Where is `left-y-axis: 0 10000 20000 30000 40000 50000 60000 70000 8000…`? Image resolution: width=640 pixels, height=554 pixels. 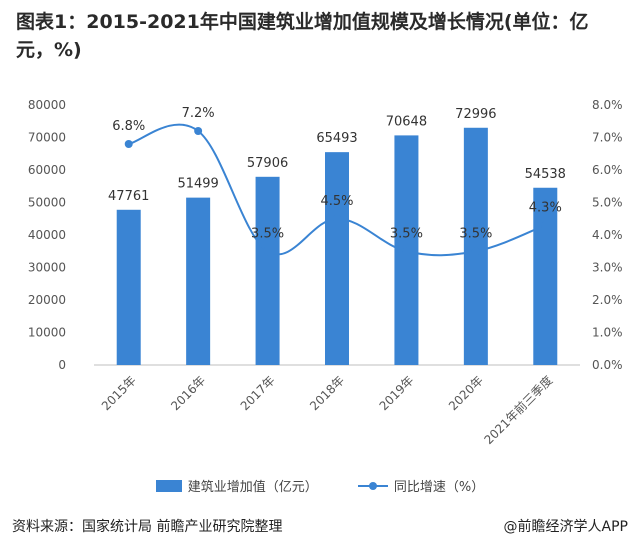
left-y-axis: 0 10000 20000 30000 40000 50000 60000 70000 8000… is located at coordinates (47, 235).